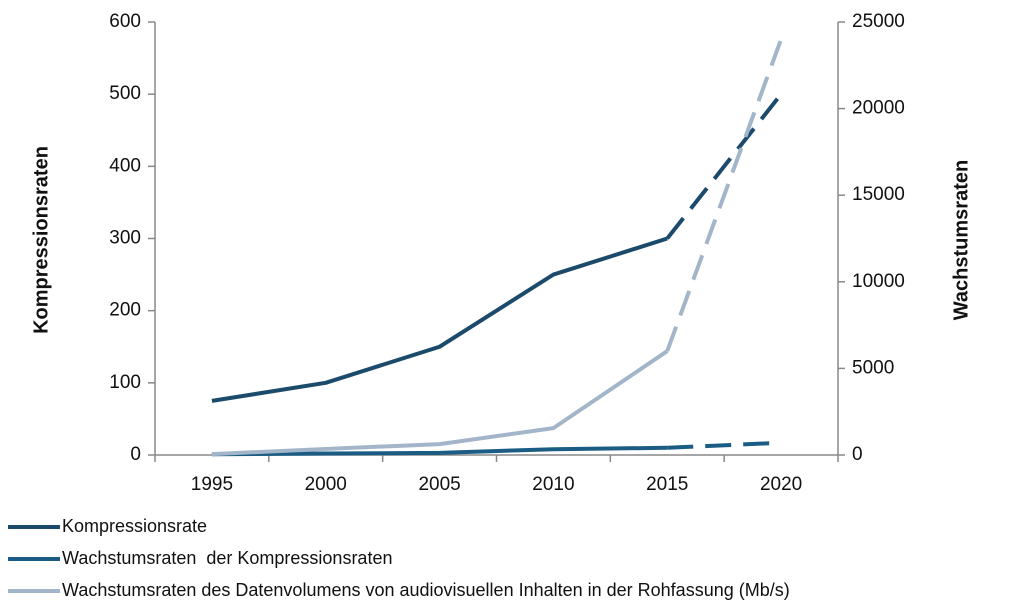 The height and width of the screenshot is (609, 1014). I want to click on legend-label: Wachstumsraten der Kompressionsraten, so click(227, 558).